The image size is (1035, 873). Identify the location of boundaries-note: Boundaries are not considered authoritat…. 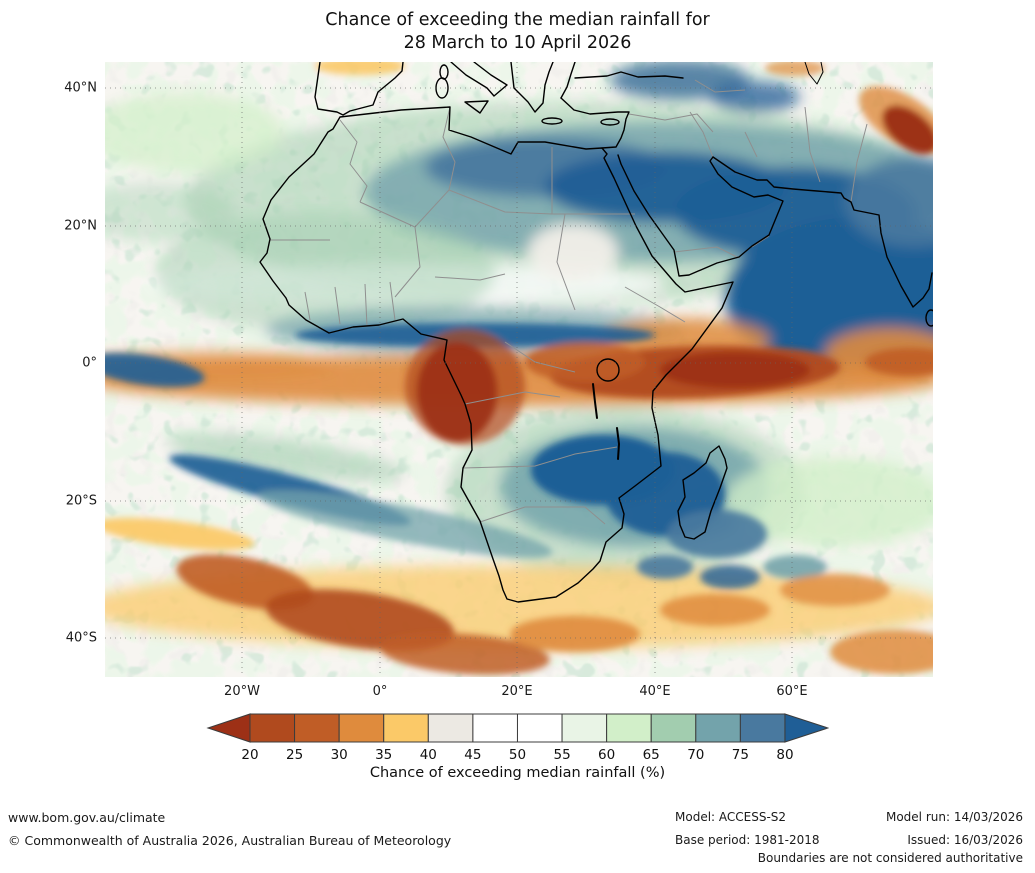
(890, 858).